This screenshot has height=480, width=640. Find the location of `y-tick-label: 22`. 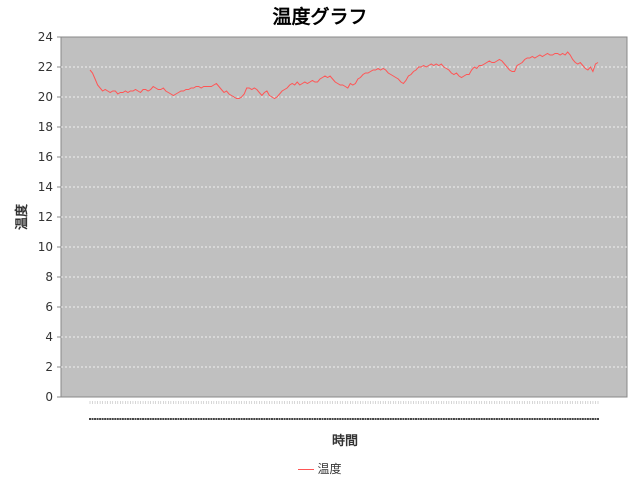

y-tick-label: 22 is located at coordinates (45, 67).